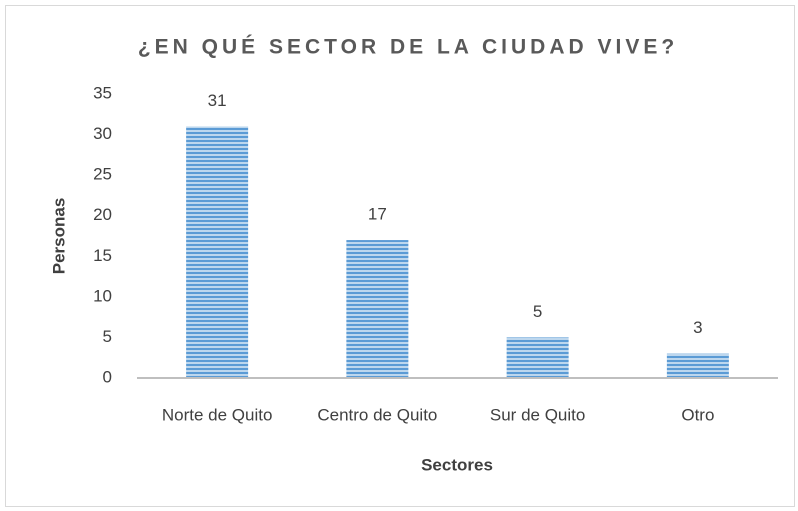 The width and height of the screenshot is (798, 511). What do you see at coordinates (697, 414) in the screenshot?
I see `x-tick-label: Otro` at bounding box center [697, 414].